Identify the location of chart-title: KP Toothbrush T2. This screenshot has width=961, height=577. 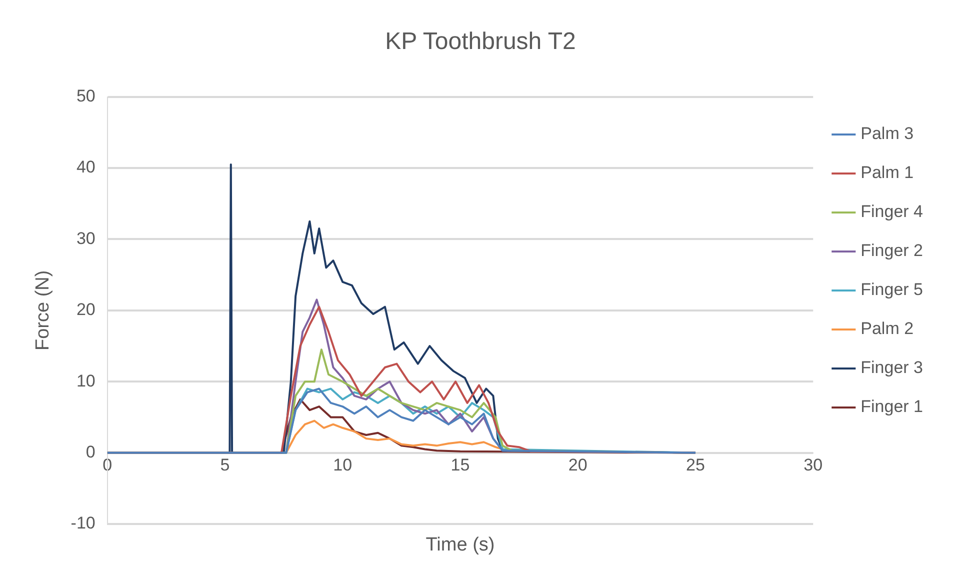
(480, 42).